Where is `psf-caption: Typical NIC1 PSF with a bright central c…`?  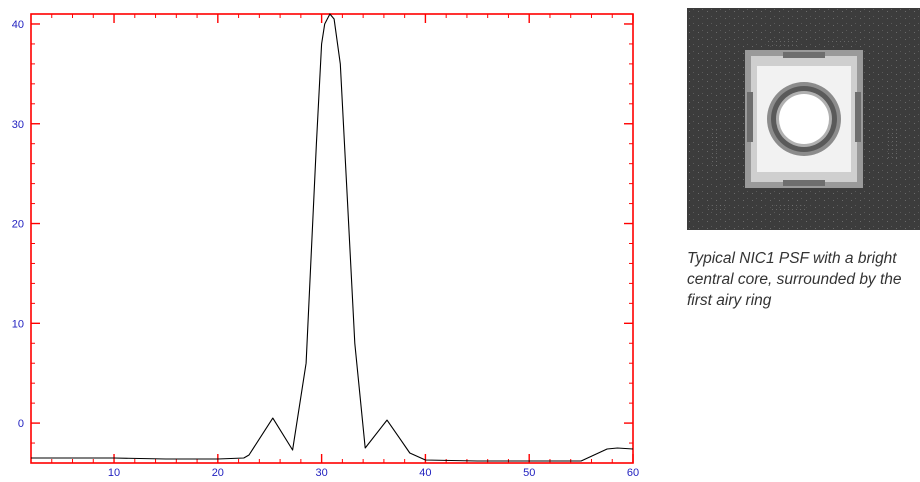 psf-caption: Typical NIC1 PSF with a bright central c… is located at coordinates (794, 279).